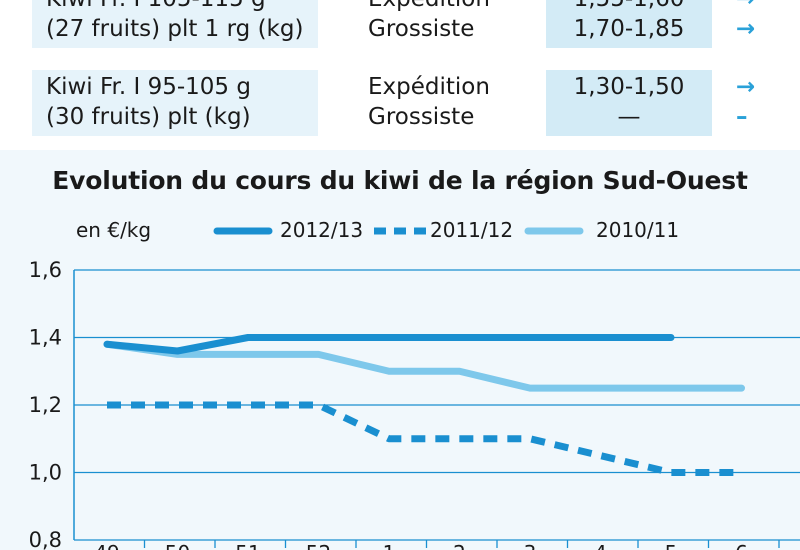 The image size is (800, 550). I want to click on row1-trend-arrow-1: →, so click(756, 7).